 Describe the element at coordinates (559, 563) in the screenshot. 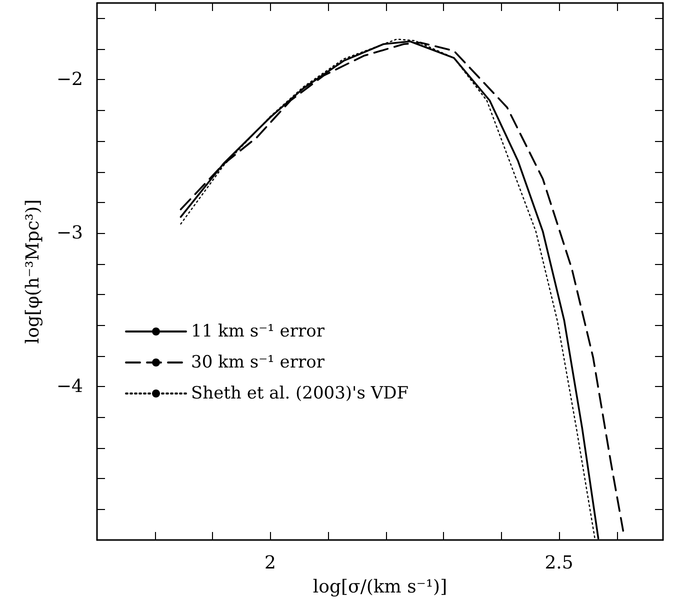

I see `x-tick-label: 2.5` at that location.